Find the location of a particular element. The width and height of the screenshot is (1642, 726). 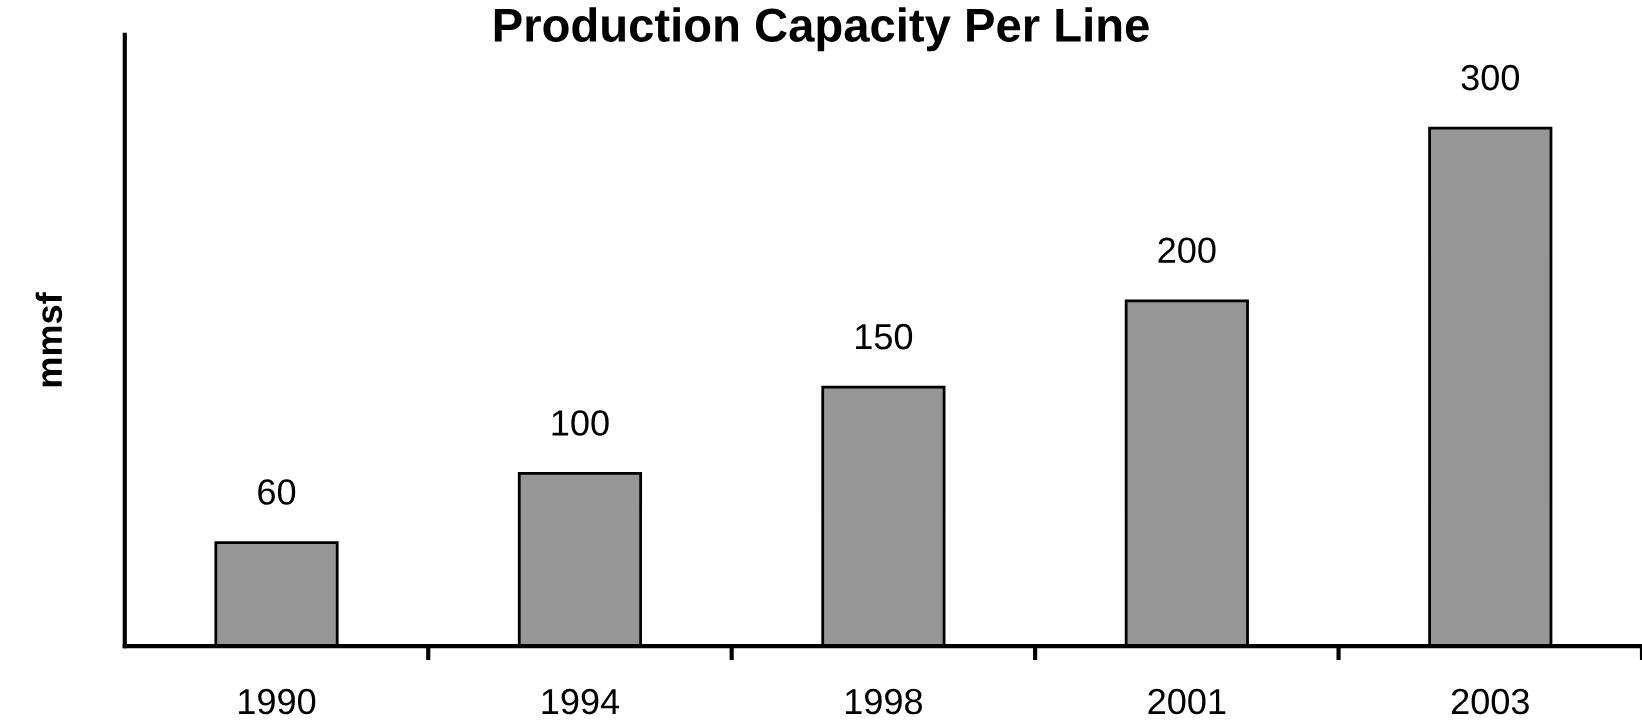

x-tick-label: 2001 is located at coordinates (1187, 701).